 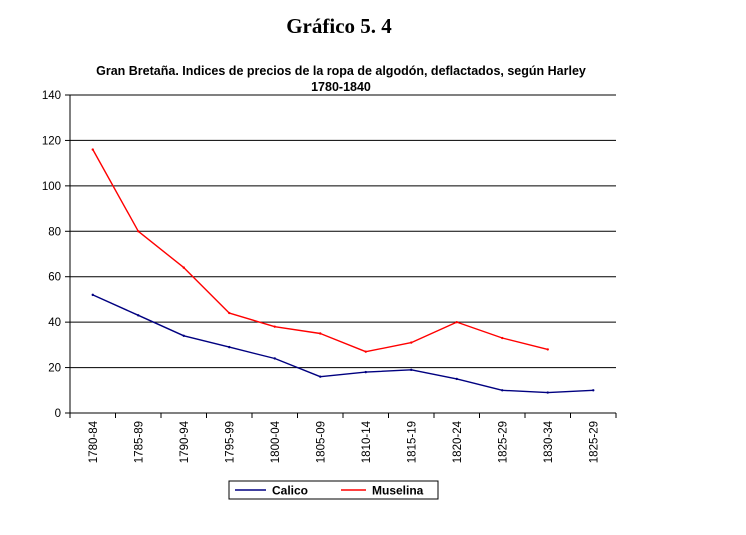 I want to click on y-tick-label: 40, so click(x=54, y=323).